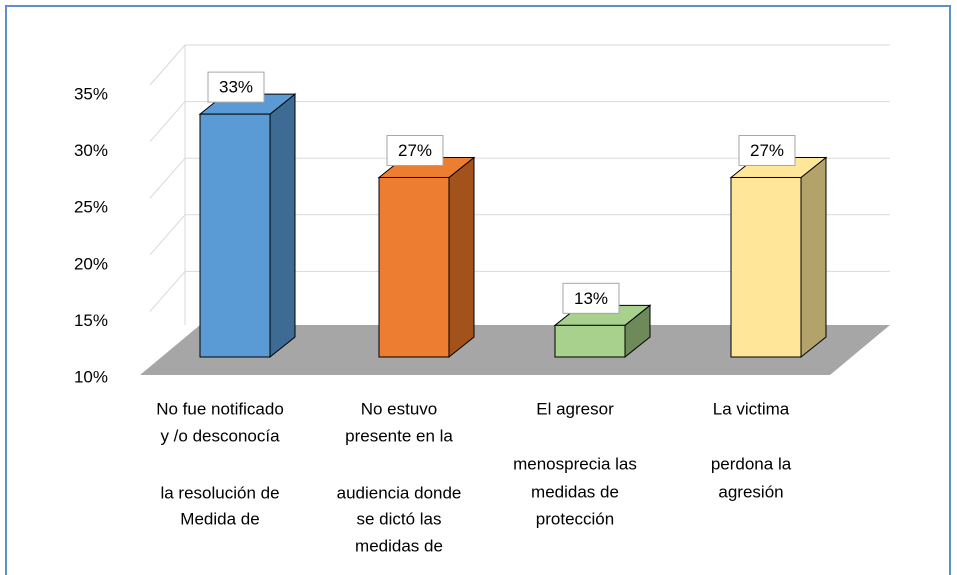 The width and height of the screenshot is (957, 575). I want to click on y-tick-label: 35%, so click(91, 93).